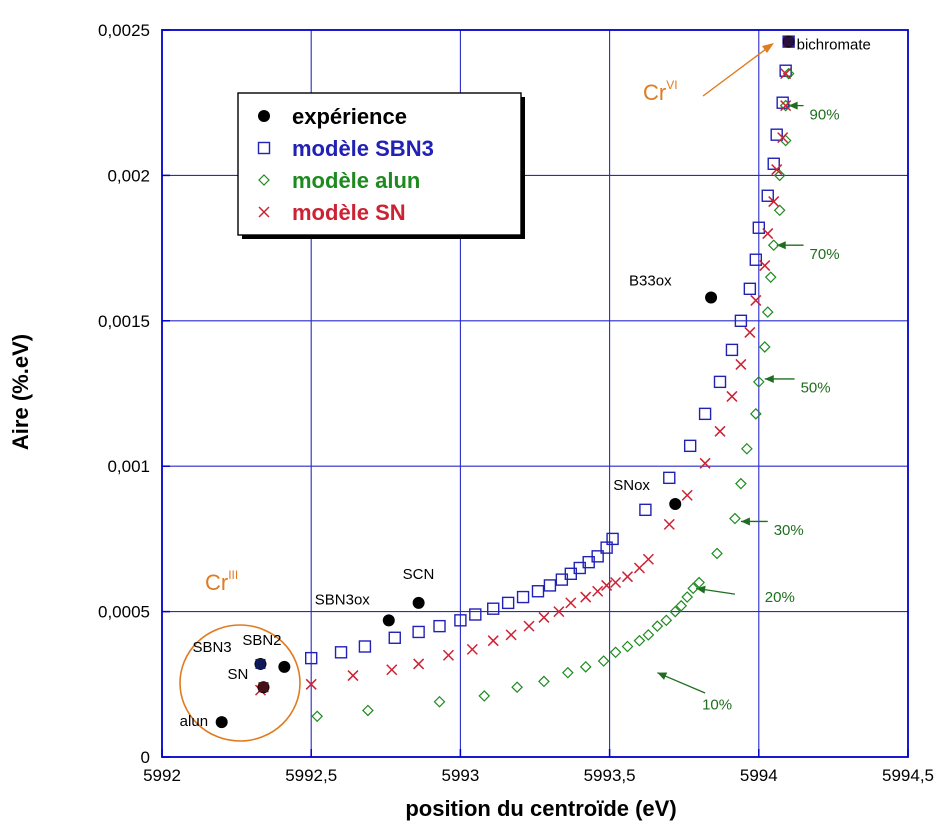 The height and width of the screenshot is (830, 940). What do you see at coordinates (124, 612) in the screenshot?
I see `y-tick-label: 0,0005` at bounding box center [124, 612].